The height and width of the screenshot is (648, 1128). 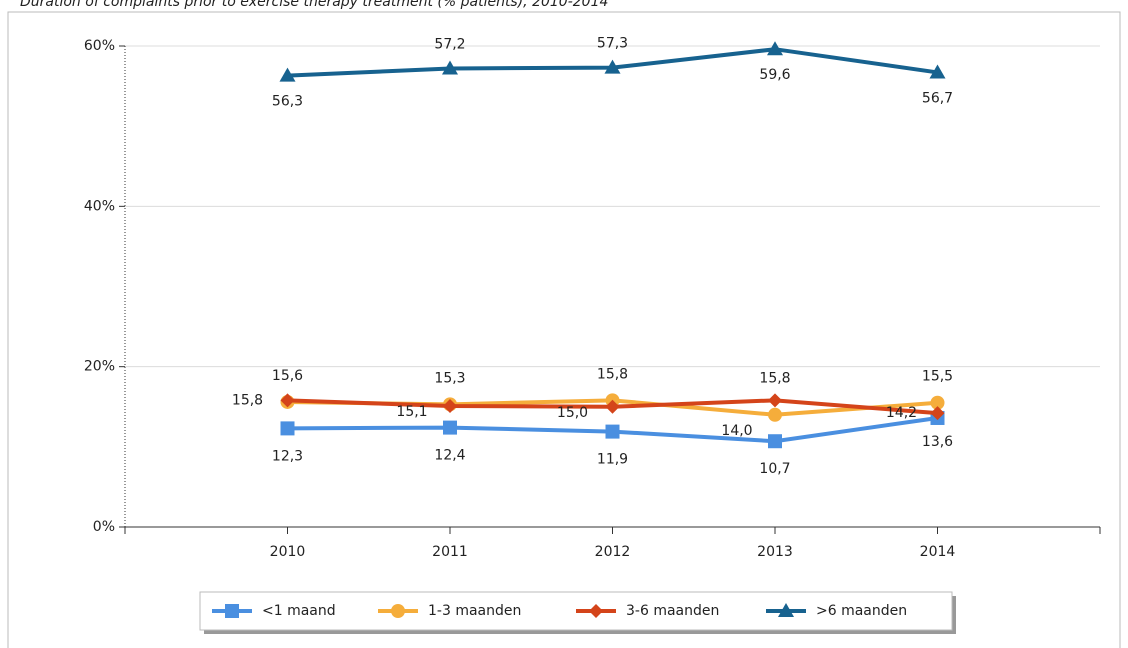 I want to click on legend-label: <1 maand, so click(x=299, y=611).